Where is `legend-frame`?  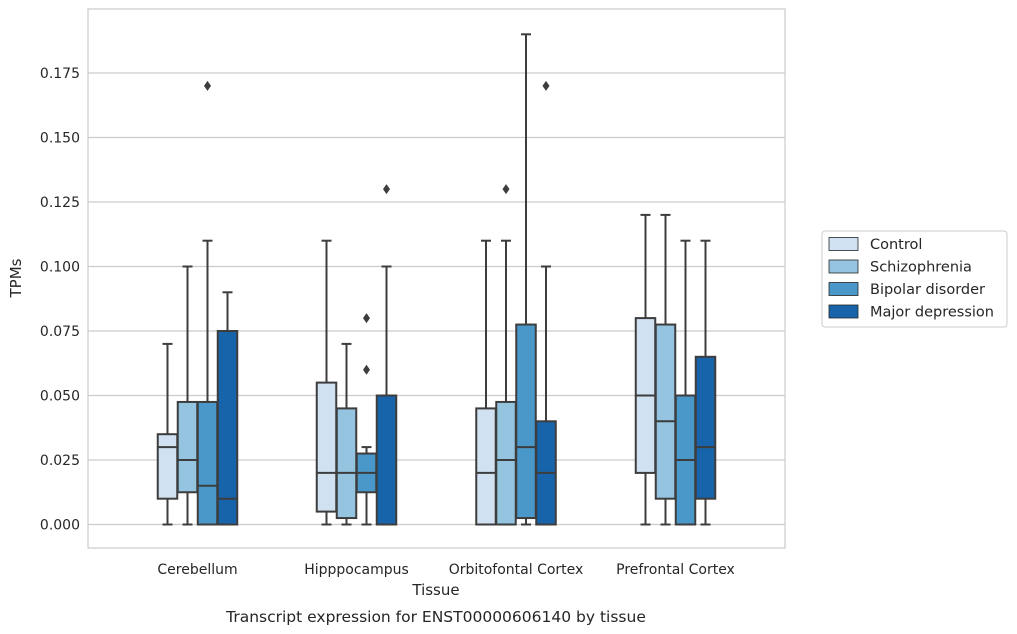
legend-frame is located at coordinates (914, 279).